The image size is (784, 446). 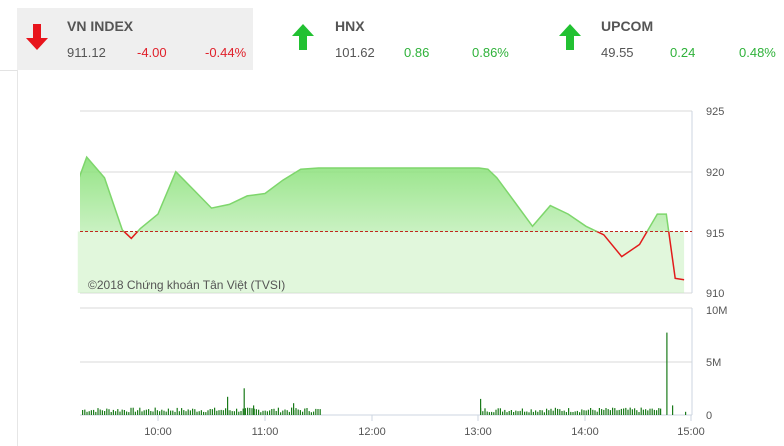 I want to click on index-card-hnx: HNX 101.62 0.86 0.86%, so click(x=401, y=39).